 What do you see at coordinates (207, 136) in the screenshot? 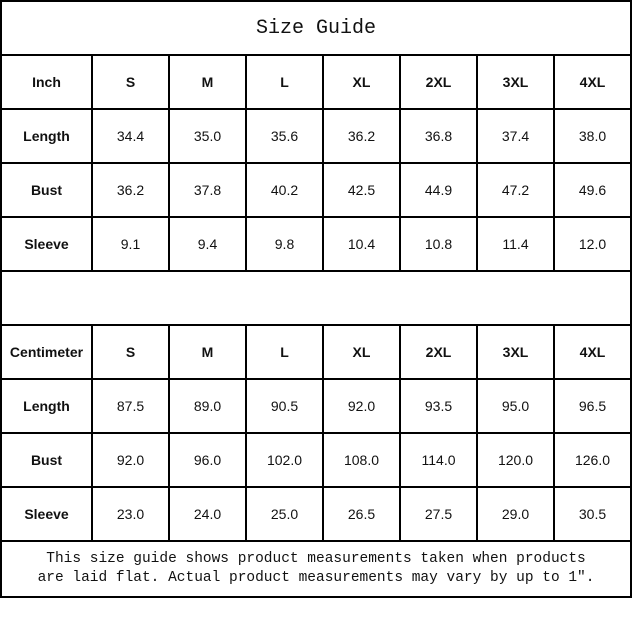
I see `measurement-cell: 35.0` at bounding box center [207, 136].